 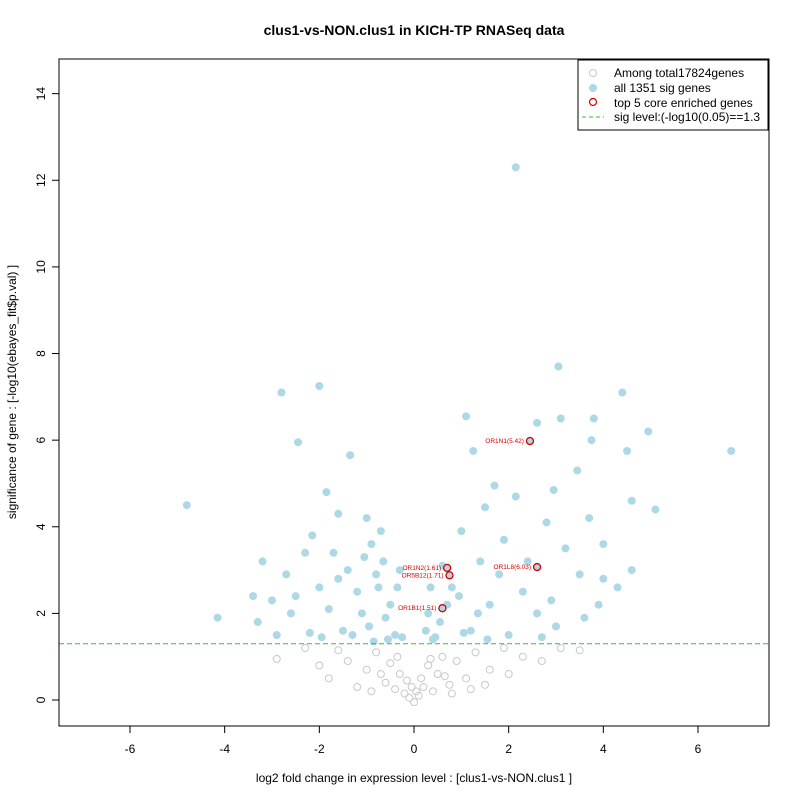 What do you see at coordinates (41, 94) in the screenshot?
I see `y-tick-label: 14` at bounding box center [41, 94].